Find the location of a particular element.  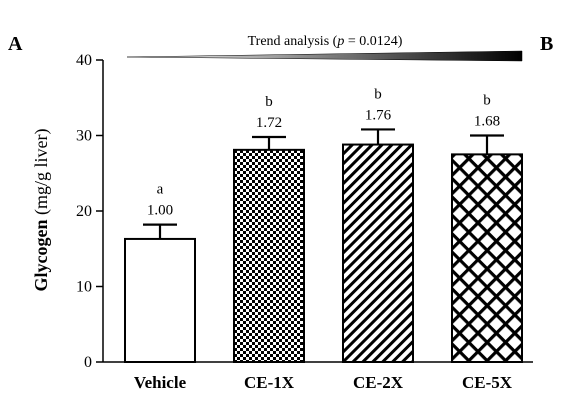

y-axis-title: Glycogen (mg/g liver) is located at coordinates (41, 210).